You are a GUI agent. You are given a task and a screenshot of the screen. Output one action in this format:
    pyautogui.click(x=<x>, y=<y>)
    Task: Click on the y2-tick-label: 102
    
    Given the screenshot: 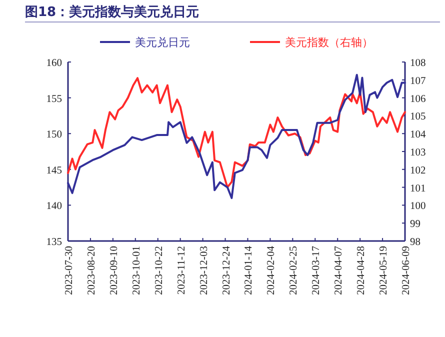 What is the action you would take?
    pyautogui.click(x=418, y=170)
    